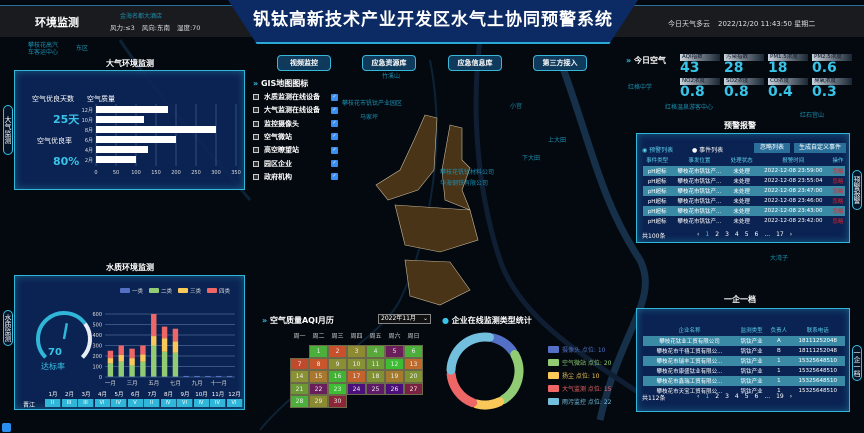 The height and width of the screenshot is (433, 864). What do you see at coordinates (744, 371) in the screenshot?
I see `table-row: 攀枝花市康盛钛业有限公... 钒钛产业 1 15325648510` at bounding box center [744, 371].